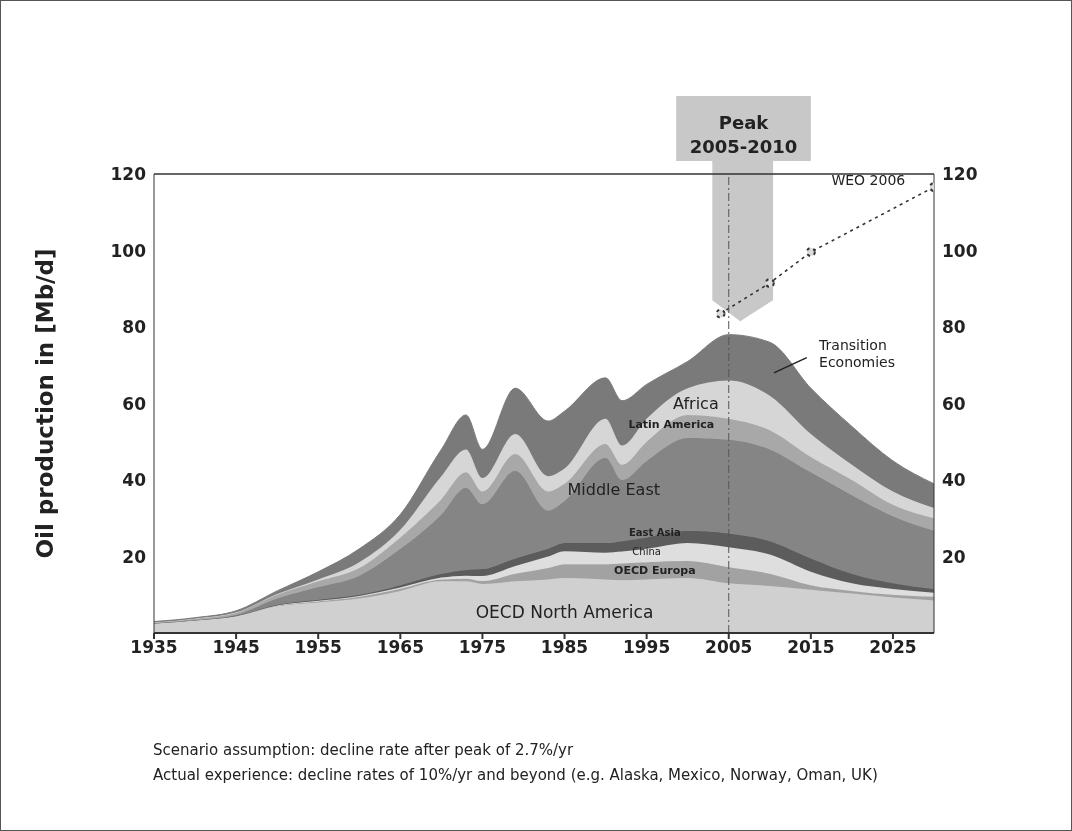 This screenshot has width=1072, height=831. What do you see at coordinates (655, 533) in the screenshot?
I see `series-label: East Asia` at bounding box center [655, 533].